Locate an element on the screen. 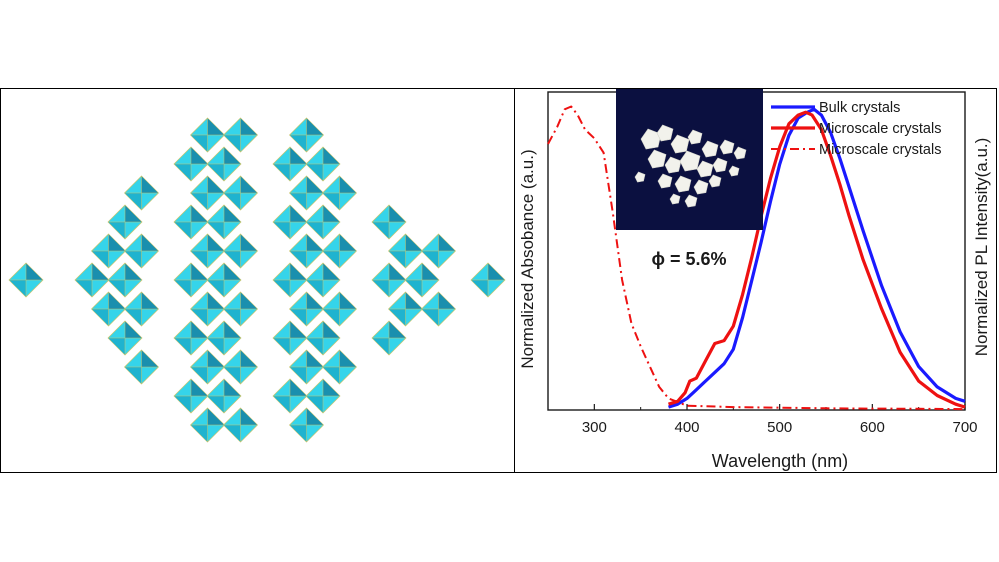  x-tick-label: 600 is located at coordinates (872, 427).